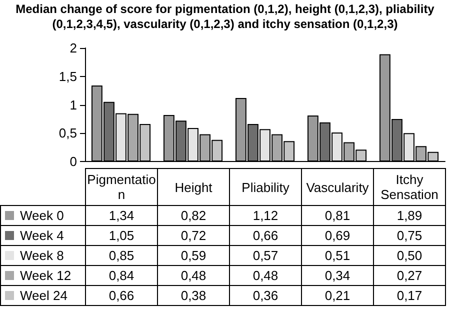 This screenshot has width=450, height=325. What do you see at coordinates (73, 161) in the screenshot?
I see `y-tick-label: 0` at bounding box center [73, 161].